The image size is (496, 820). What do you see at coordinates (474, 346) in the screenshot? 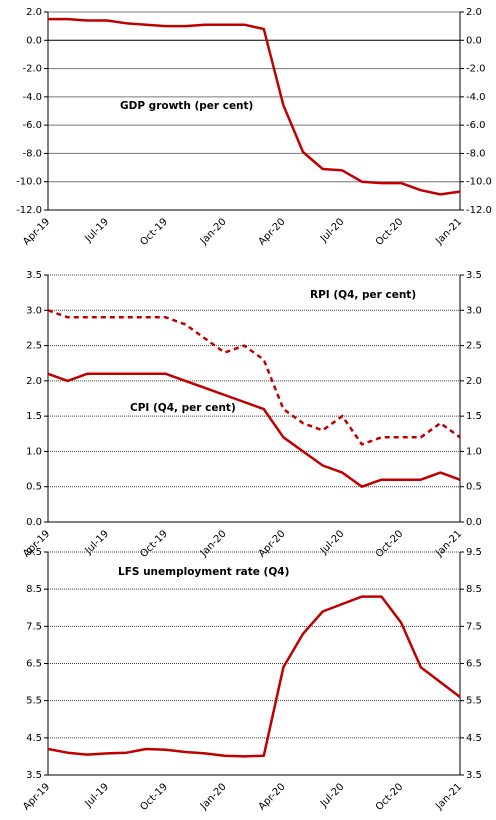
I see `y2-tick-label: 2.5` at bounding box center [474, 346].